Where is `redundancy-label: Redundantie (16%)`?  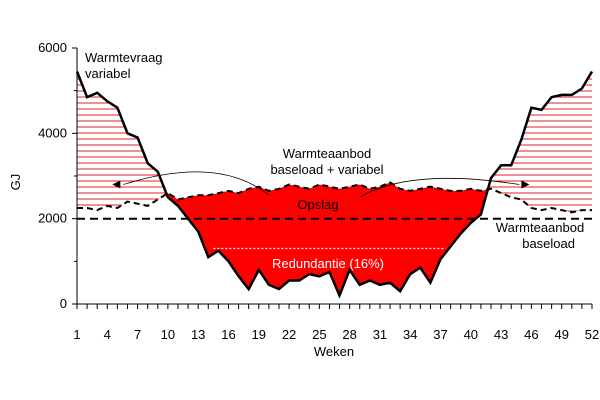
redundancy-label: Redundantie (16%) is located at coordinates (328, 263).